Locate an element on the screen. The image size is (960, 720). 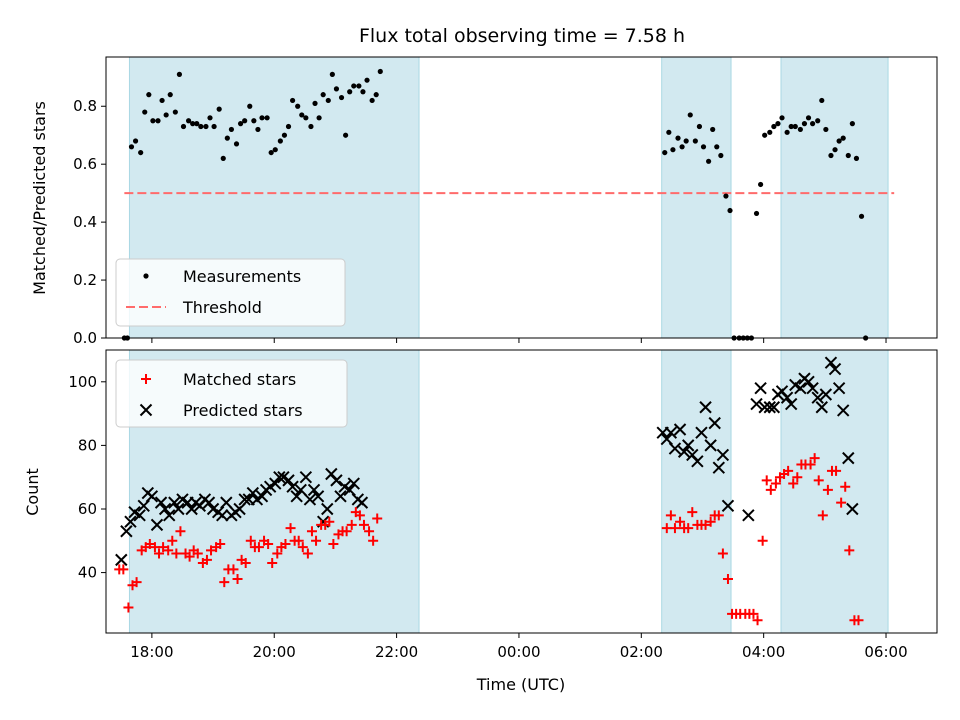
y-tick-label: 40 is located at coordinates (87, 573).